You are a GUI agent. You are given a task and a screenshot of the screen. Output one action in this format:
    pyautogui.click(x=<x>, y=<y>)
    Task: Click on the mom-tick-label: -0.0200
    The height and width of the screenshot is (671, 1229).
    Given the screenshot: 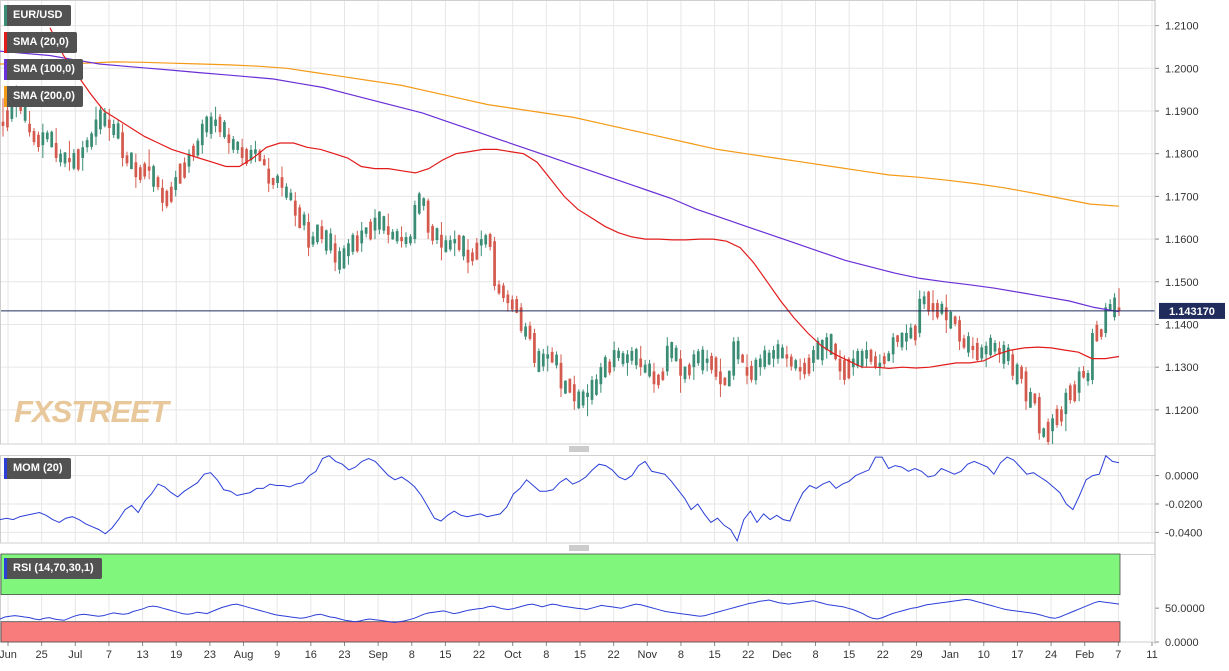 What is the action you would take?
    pyautogui.click(x=1183, y=505)
    